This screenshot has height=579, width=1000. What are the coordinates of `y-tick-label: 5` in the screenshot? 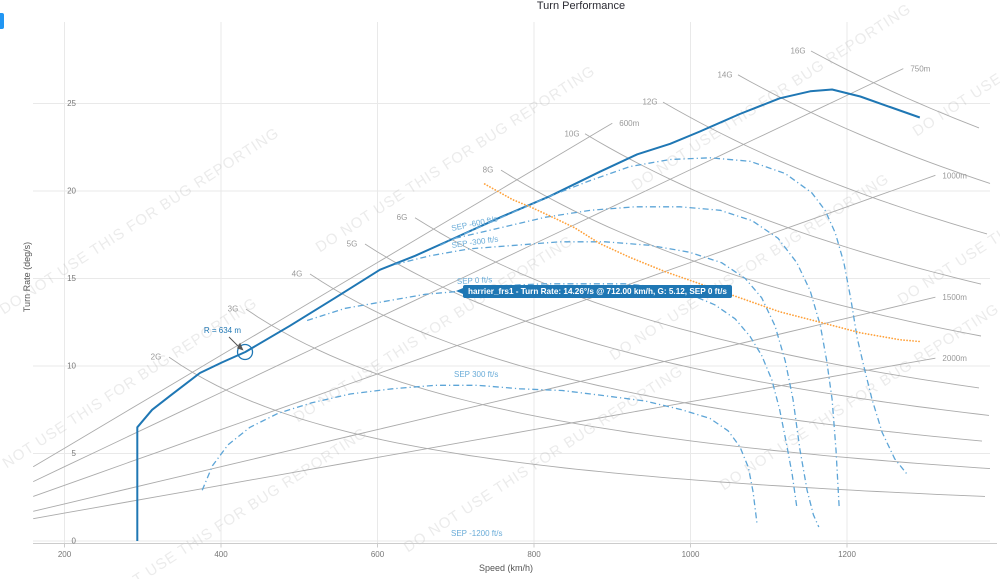 It's located at (74, 453).